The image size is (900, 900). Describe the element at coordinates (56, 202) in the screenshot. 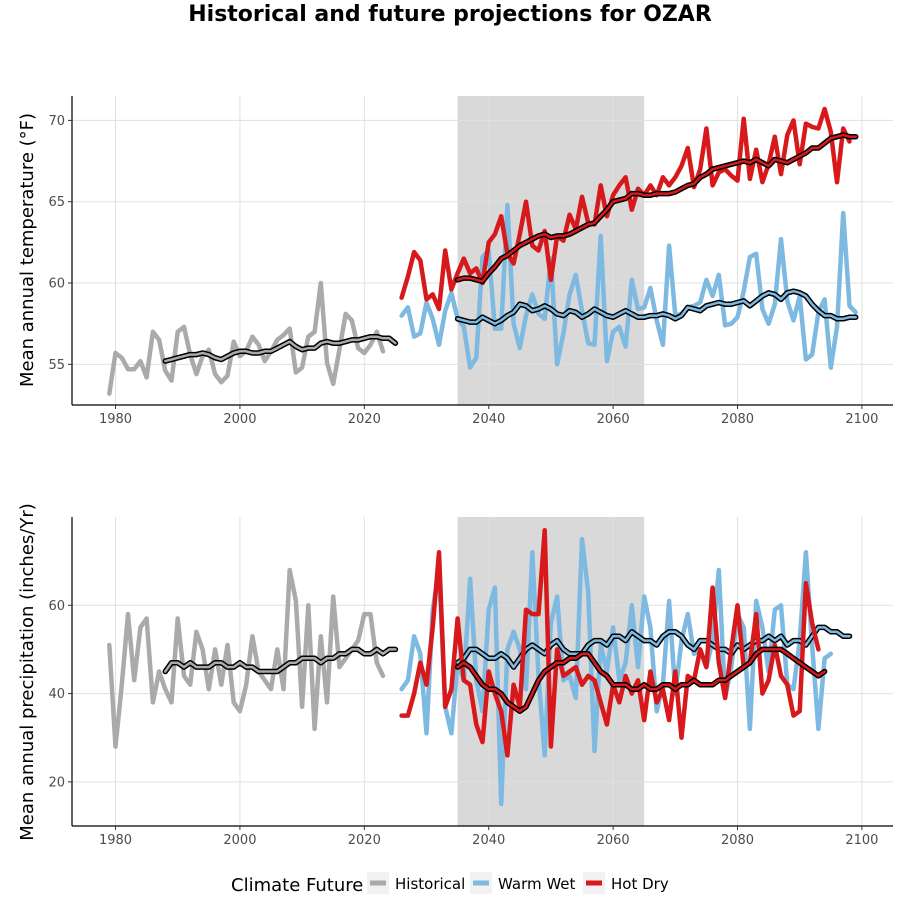

I see `y-tick-label: 65` at that location.